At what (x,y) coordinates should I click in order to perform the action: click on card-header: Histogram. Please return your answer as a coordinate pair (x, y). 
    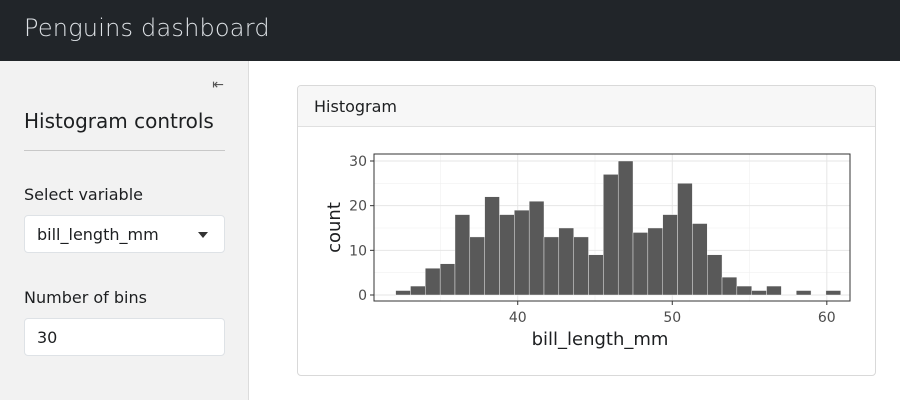
    Looking at the image, I should click on (586, 106).